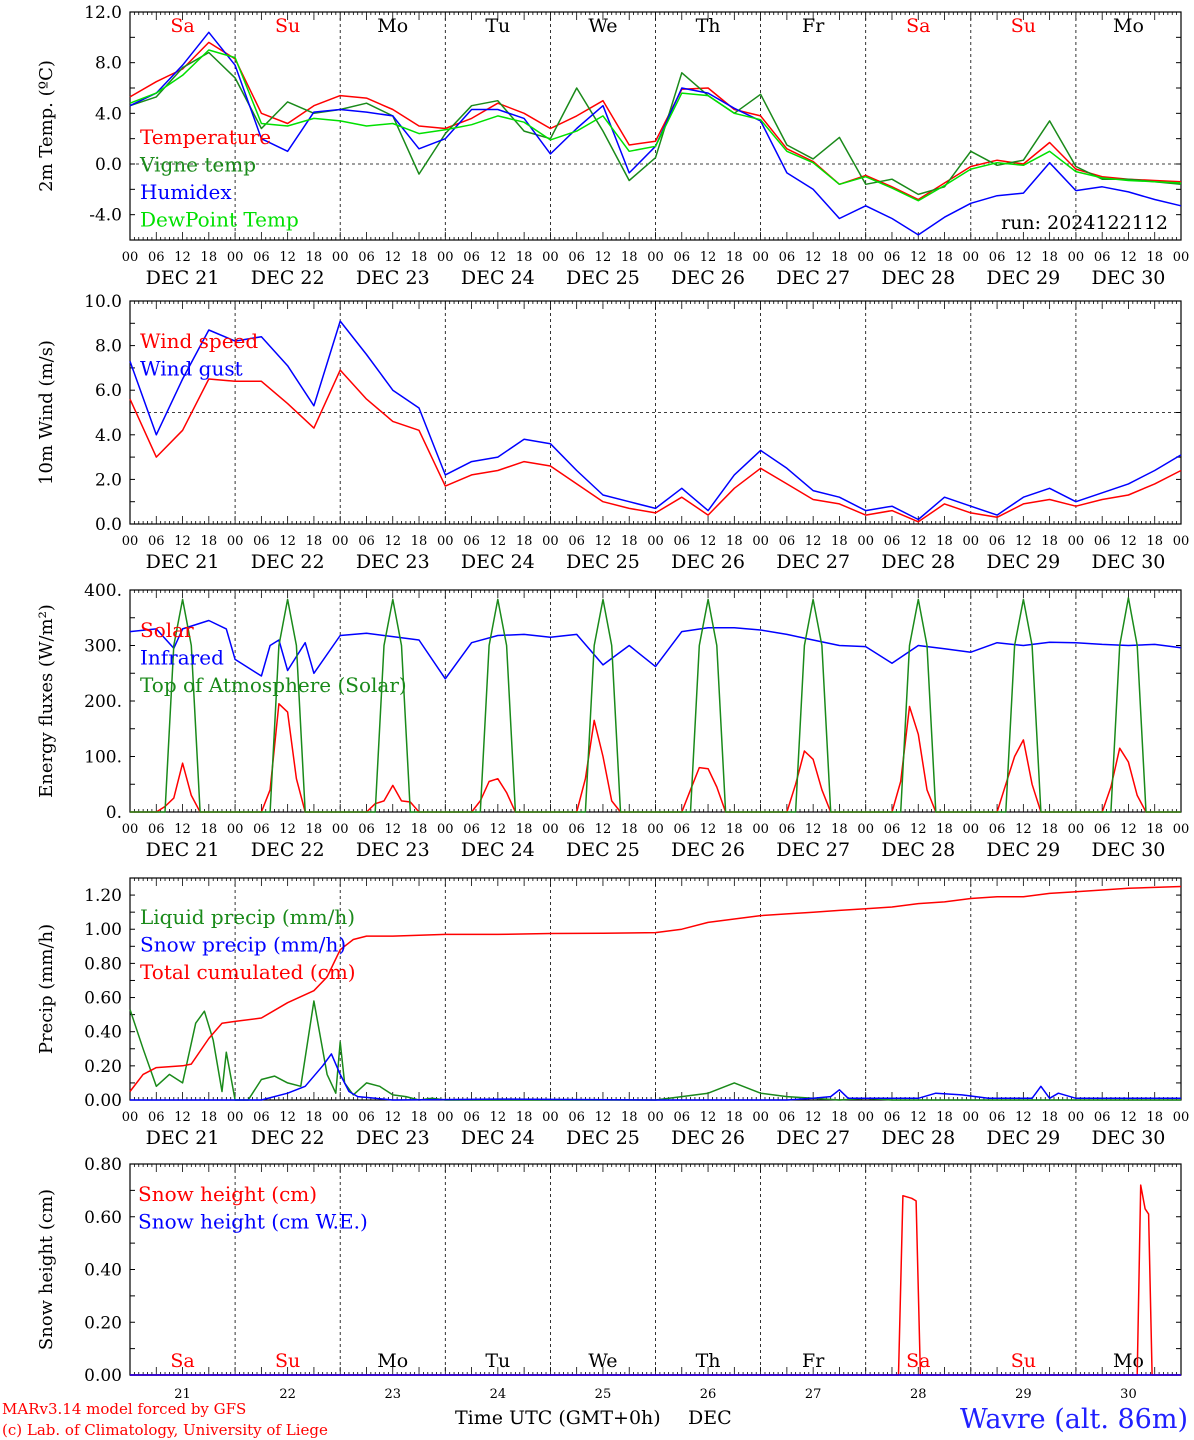 This screenshot has width=1194, height=1440. I want to click on x-axis-label: Time UTC (GMT+0h), so click(558, 1418).